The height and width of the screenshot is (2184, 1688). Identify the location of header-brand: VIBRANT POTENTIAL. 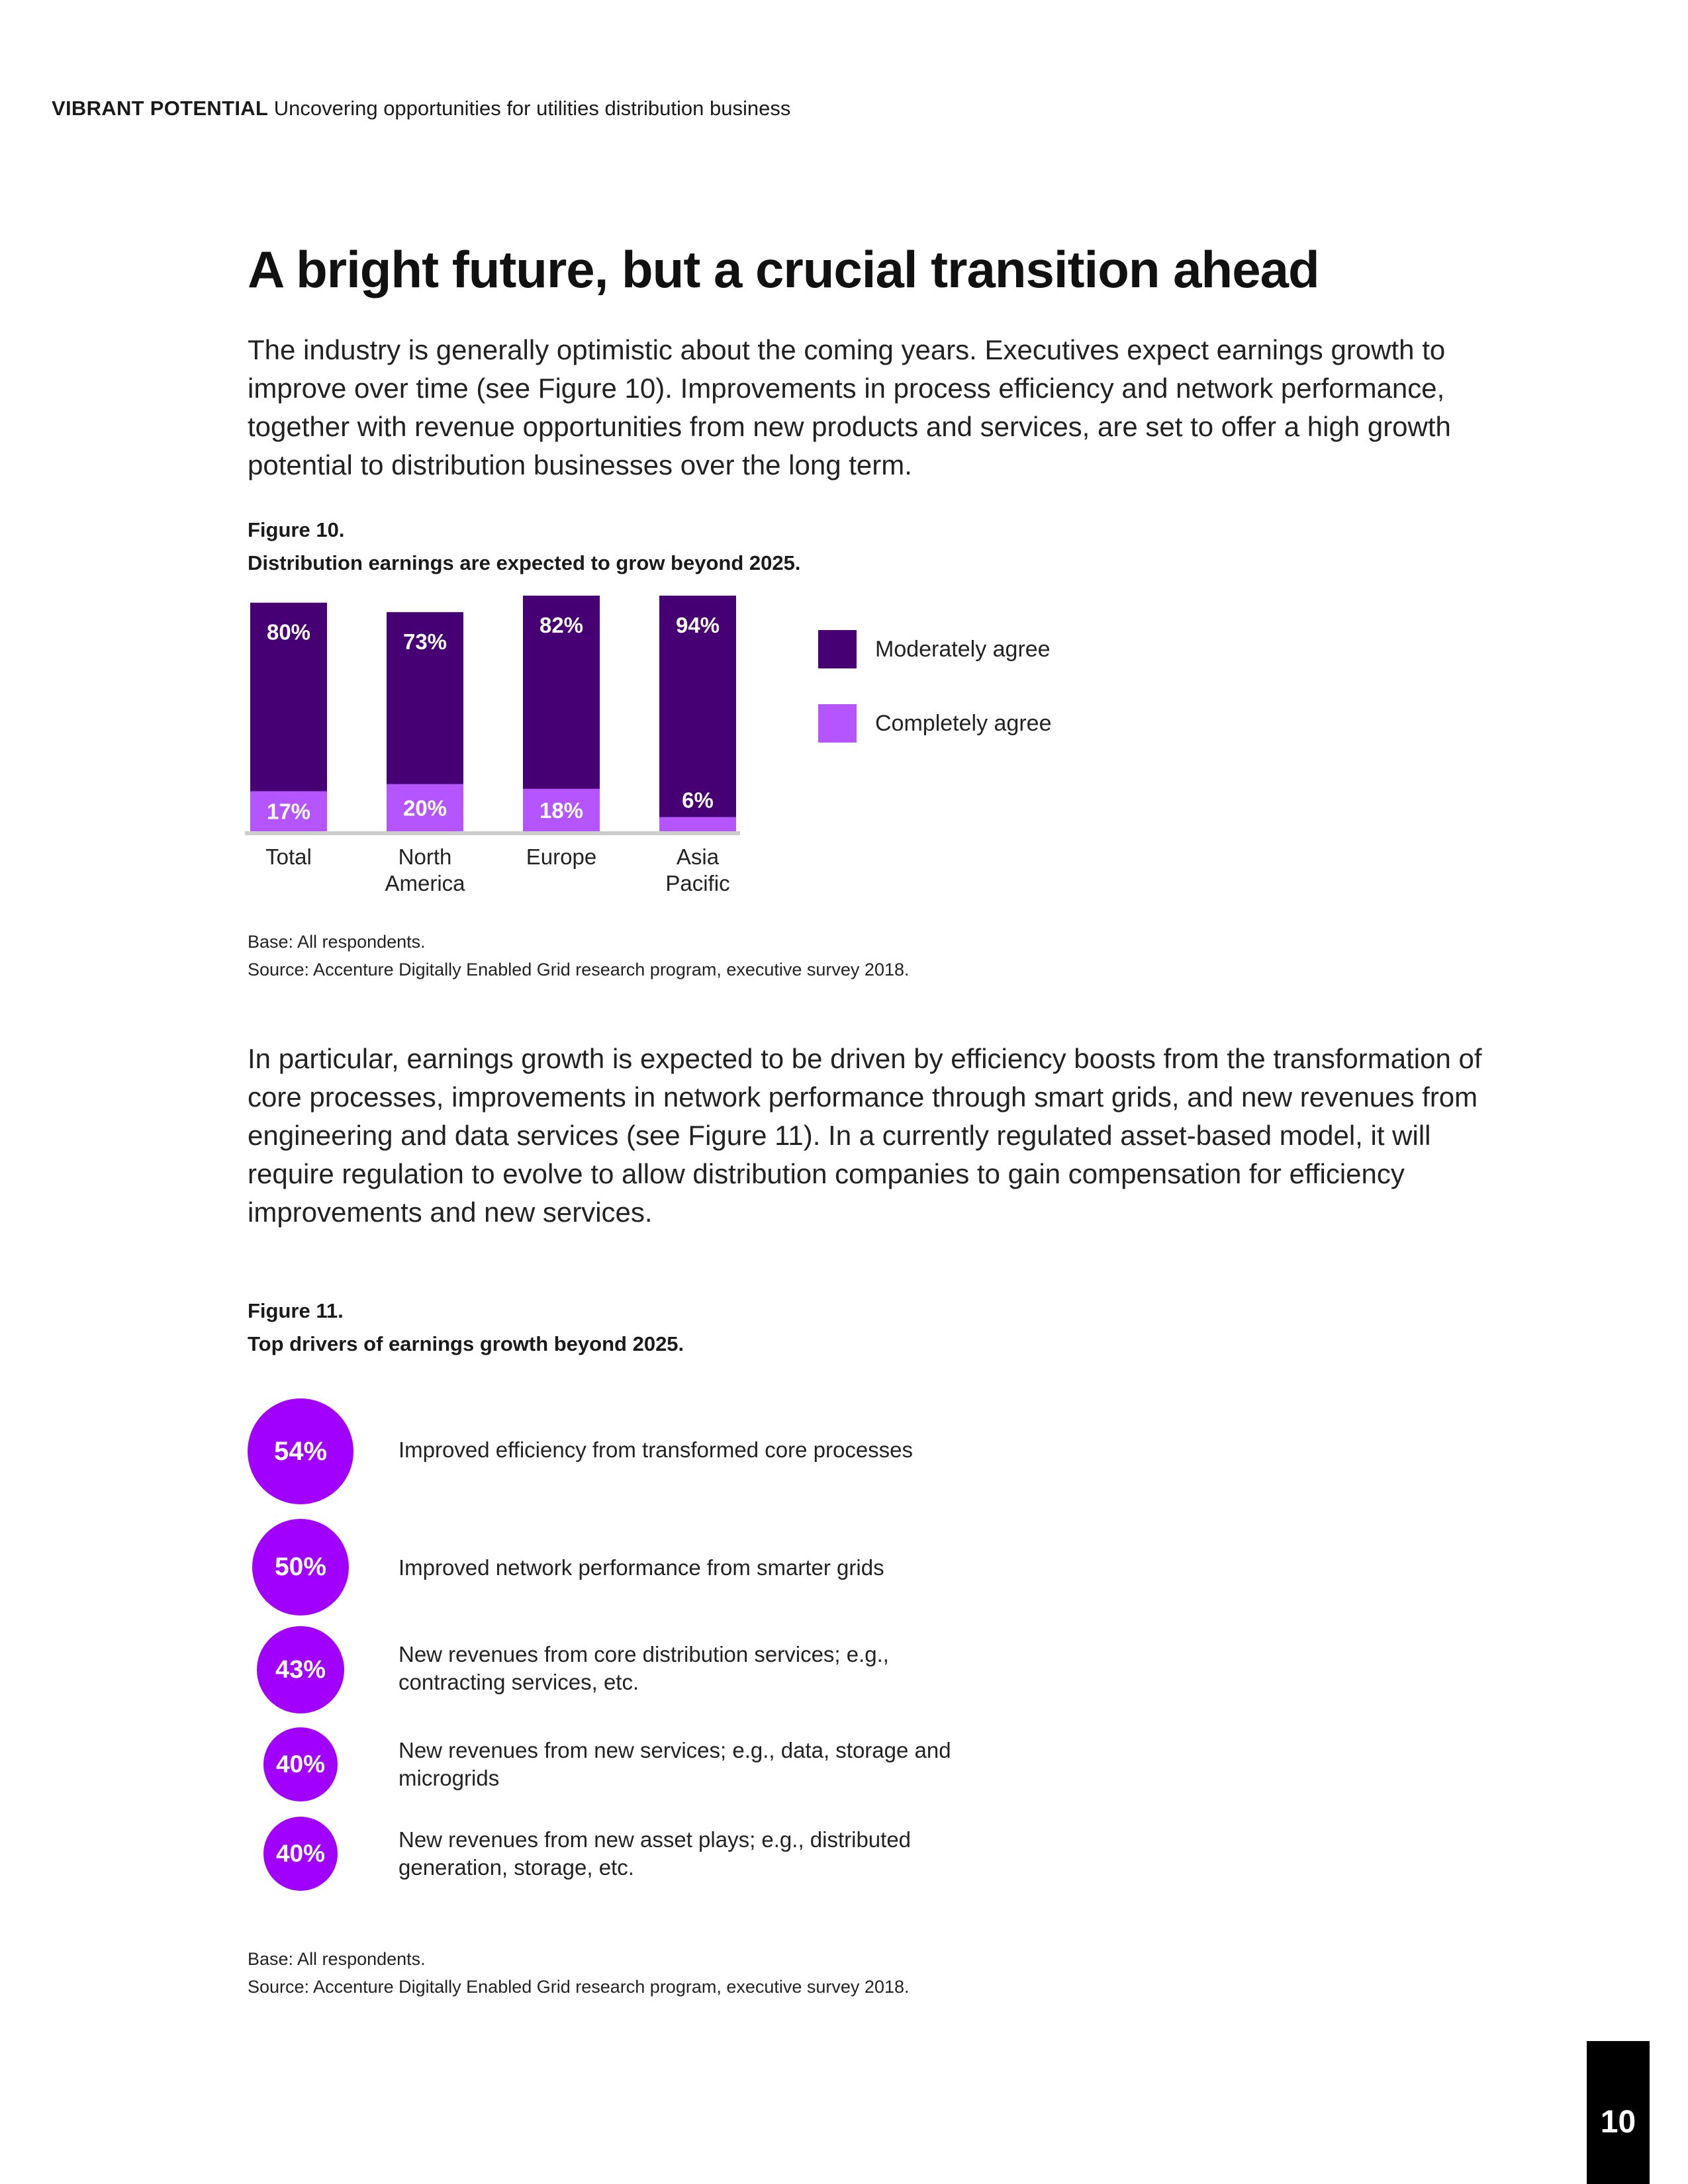
(160, 108).